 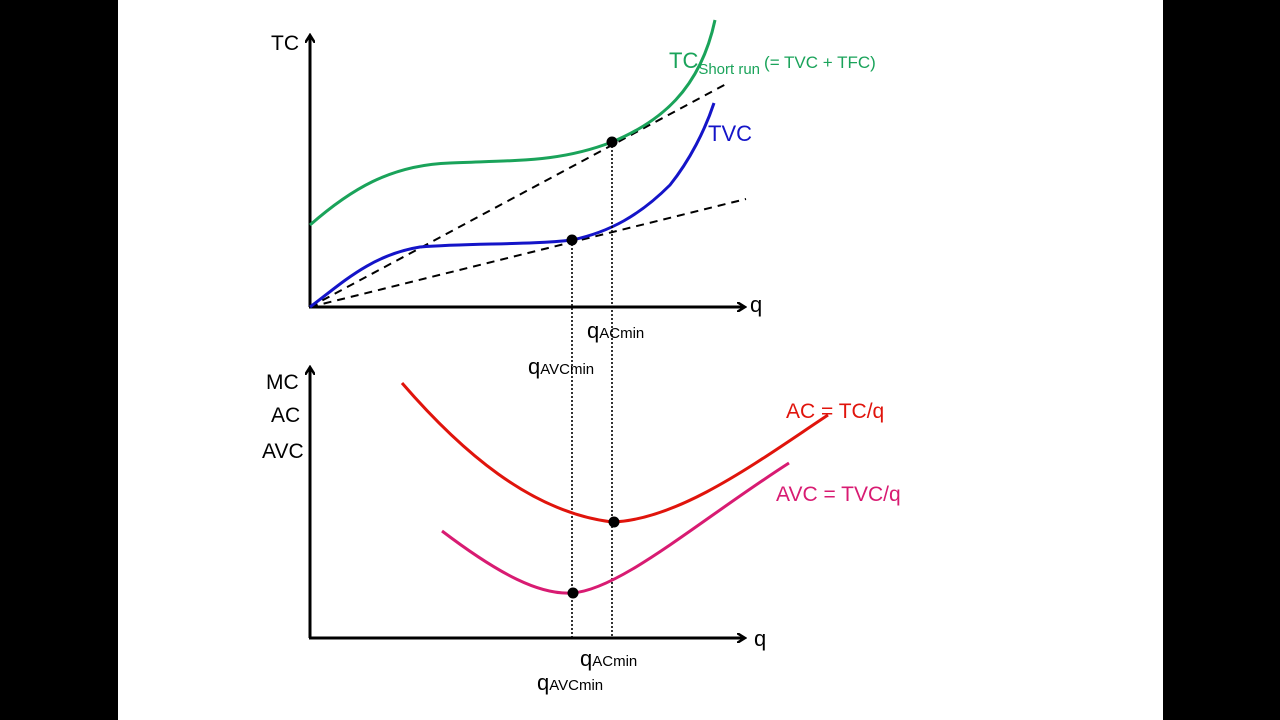 What do you see at coordinates (614, 453) in the screenshot?
I see `ac-curve` at bounding box center [614, 453].